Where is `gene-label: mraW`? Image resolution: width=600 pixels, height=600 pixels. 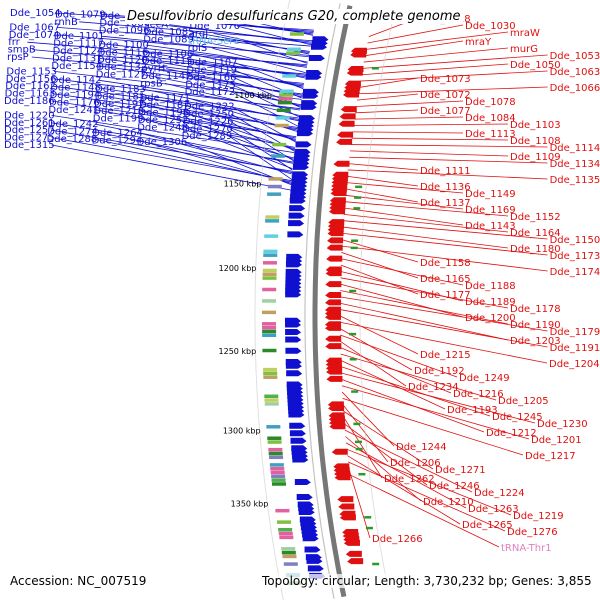 gene-label: mraW is located at coordinates (525, 33).